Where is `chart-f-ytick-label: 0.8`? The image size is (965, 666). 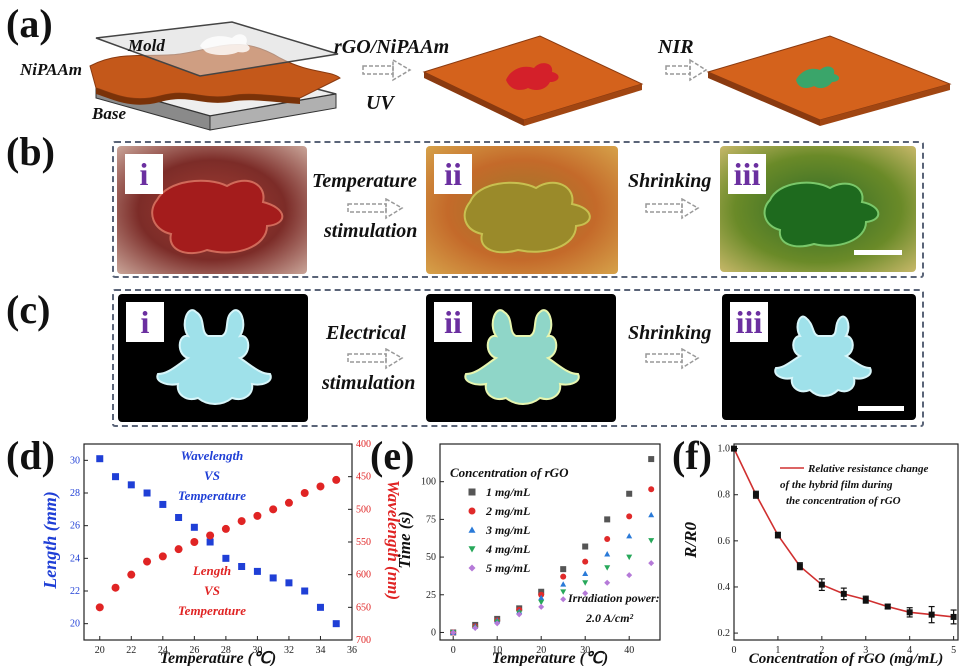
chart-f-ytick-label: 0.8 is located at coordinates (724, 495).